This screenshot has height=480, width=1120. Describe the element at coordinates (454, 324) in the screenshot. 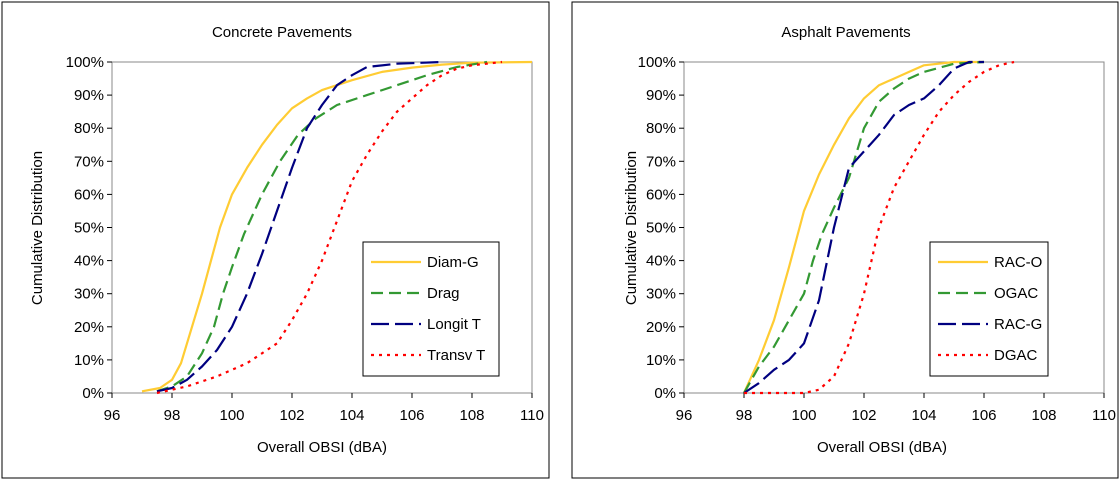

I see `legend-label: Longit T` at that location.